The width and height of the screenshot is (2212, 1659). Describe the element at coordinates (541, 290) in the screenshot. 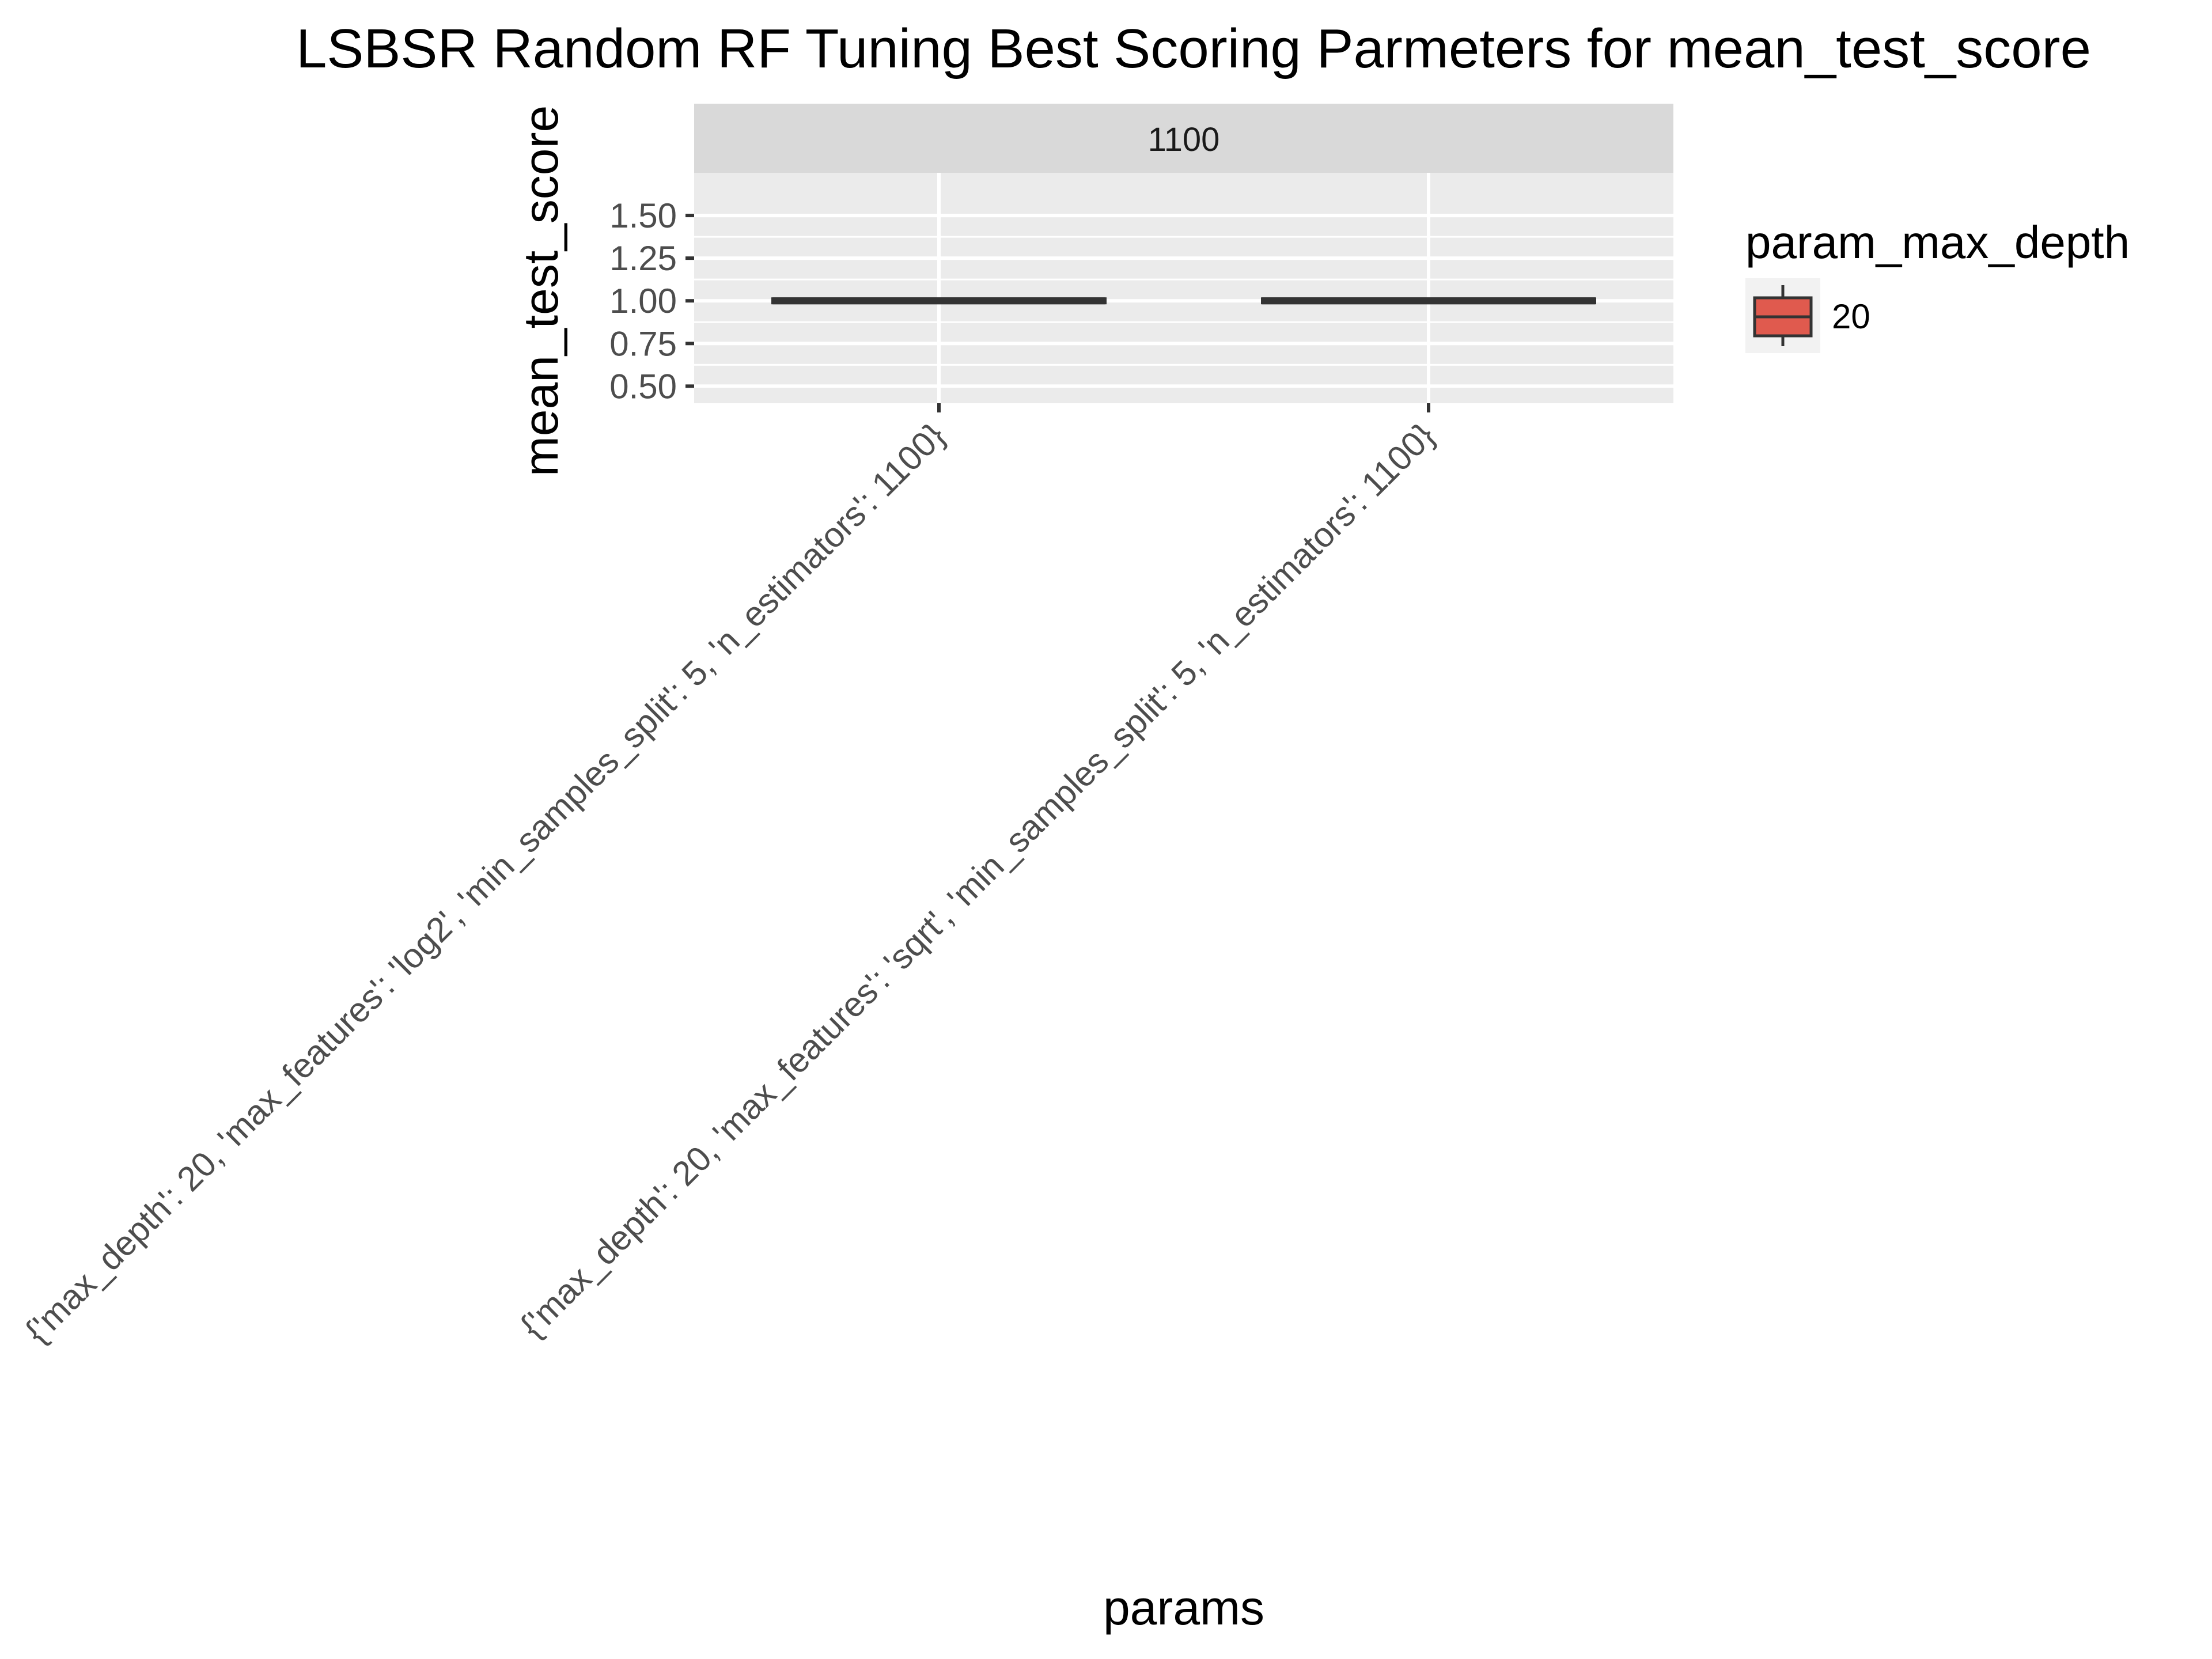

I see `y-axis-title: mean_test_score` at that location.